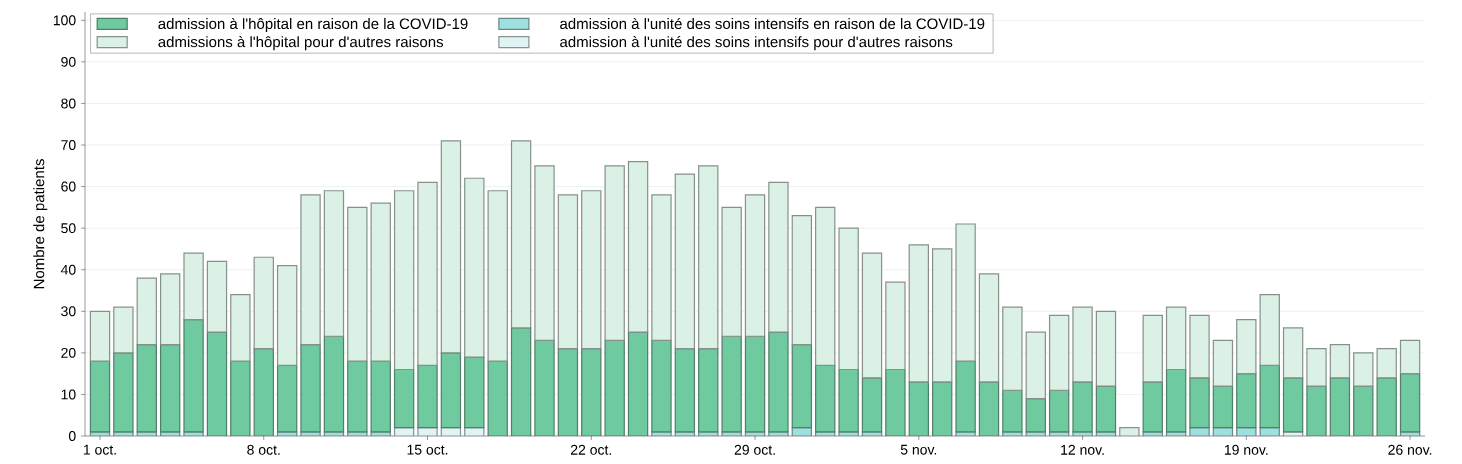 Image resolution: width=1462 pixels, height=464 pixels. What do you see at coordinates (1410, 449) in the screenshot?
I see `x-tick-label: 26 nov.` at bounding box center [1410, 449].